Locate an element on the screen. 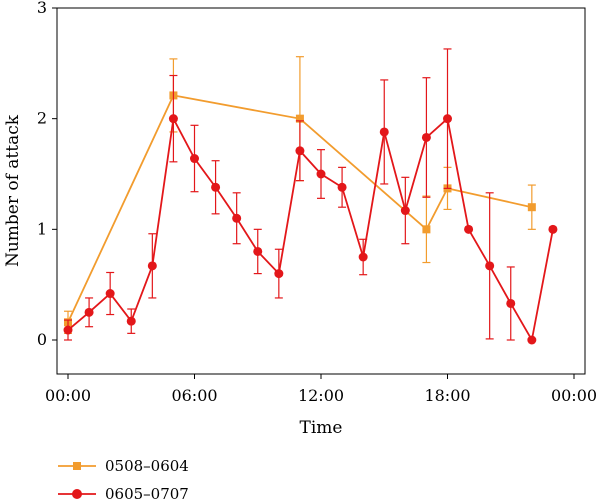 This screenshot has width=600, height=501. x-tick-label: 06:00 is located at coordinates (194, 395).